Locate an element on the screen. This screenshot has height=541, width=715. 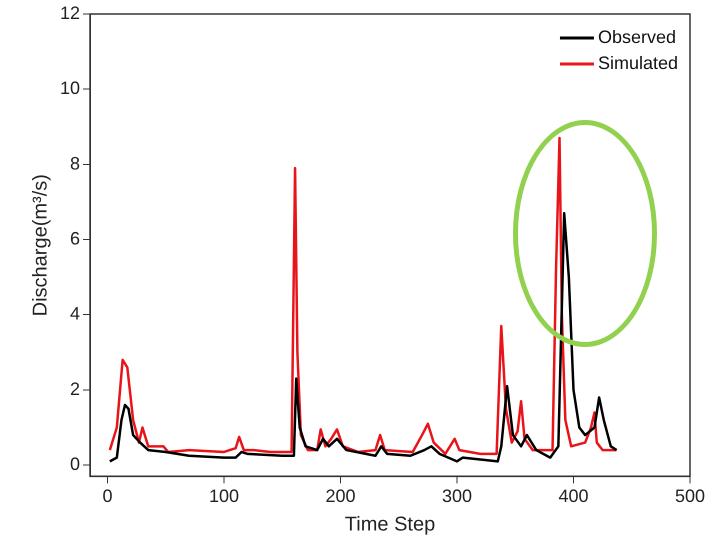
x-tick-label: 500 is located at coordinates (690, 496).